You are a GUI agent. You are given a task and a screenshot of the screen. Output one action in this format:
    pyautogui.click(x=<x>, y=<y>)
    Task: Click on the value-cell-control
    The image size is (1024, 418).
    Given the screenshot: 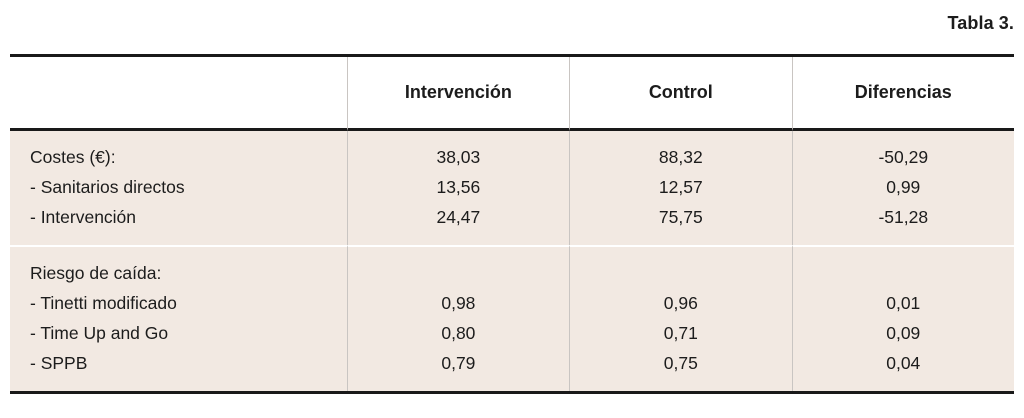 What is the action you would take?
    pyautogui.click(x=680, y=266)
    